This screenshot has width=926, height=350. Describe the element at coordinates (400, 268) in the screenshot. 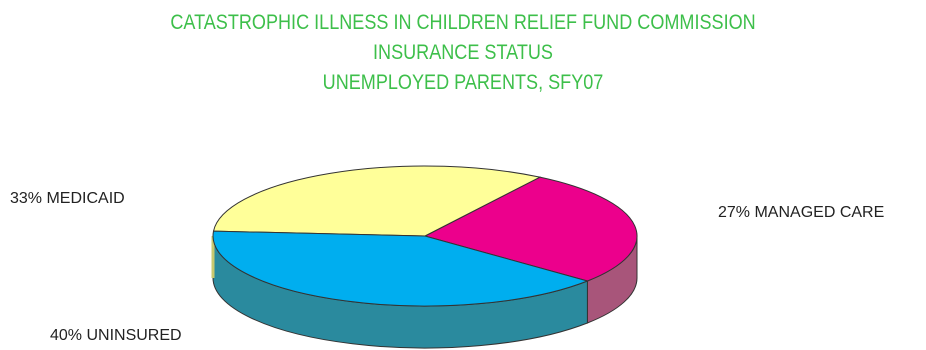

I see `pie-slice-uninsured` at that location.